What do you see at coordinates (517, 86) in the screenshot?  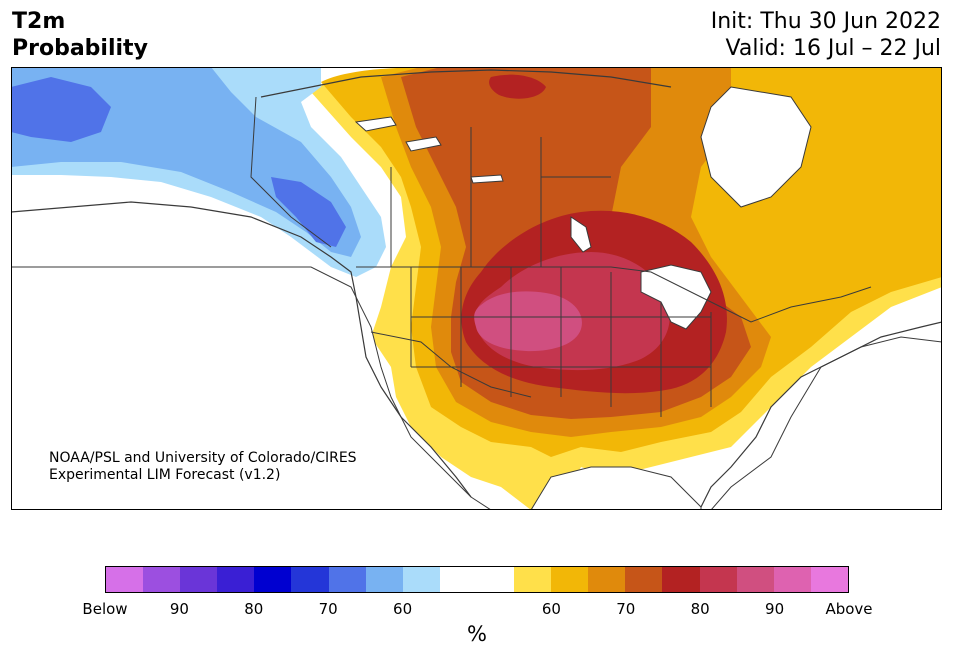 I see `north-hotspot` at bounding box center [517, 86].